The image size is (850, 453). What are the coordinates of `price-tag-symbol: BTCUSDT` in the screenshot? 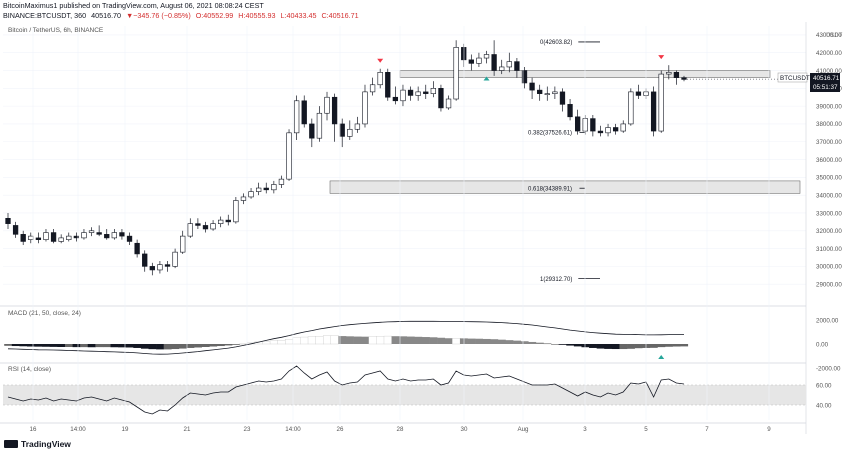 It's located at (795, 78).